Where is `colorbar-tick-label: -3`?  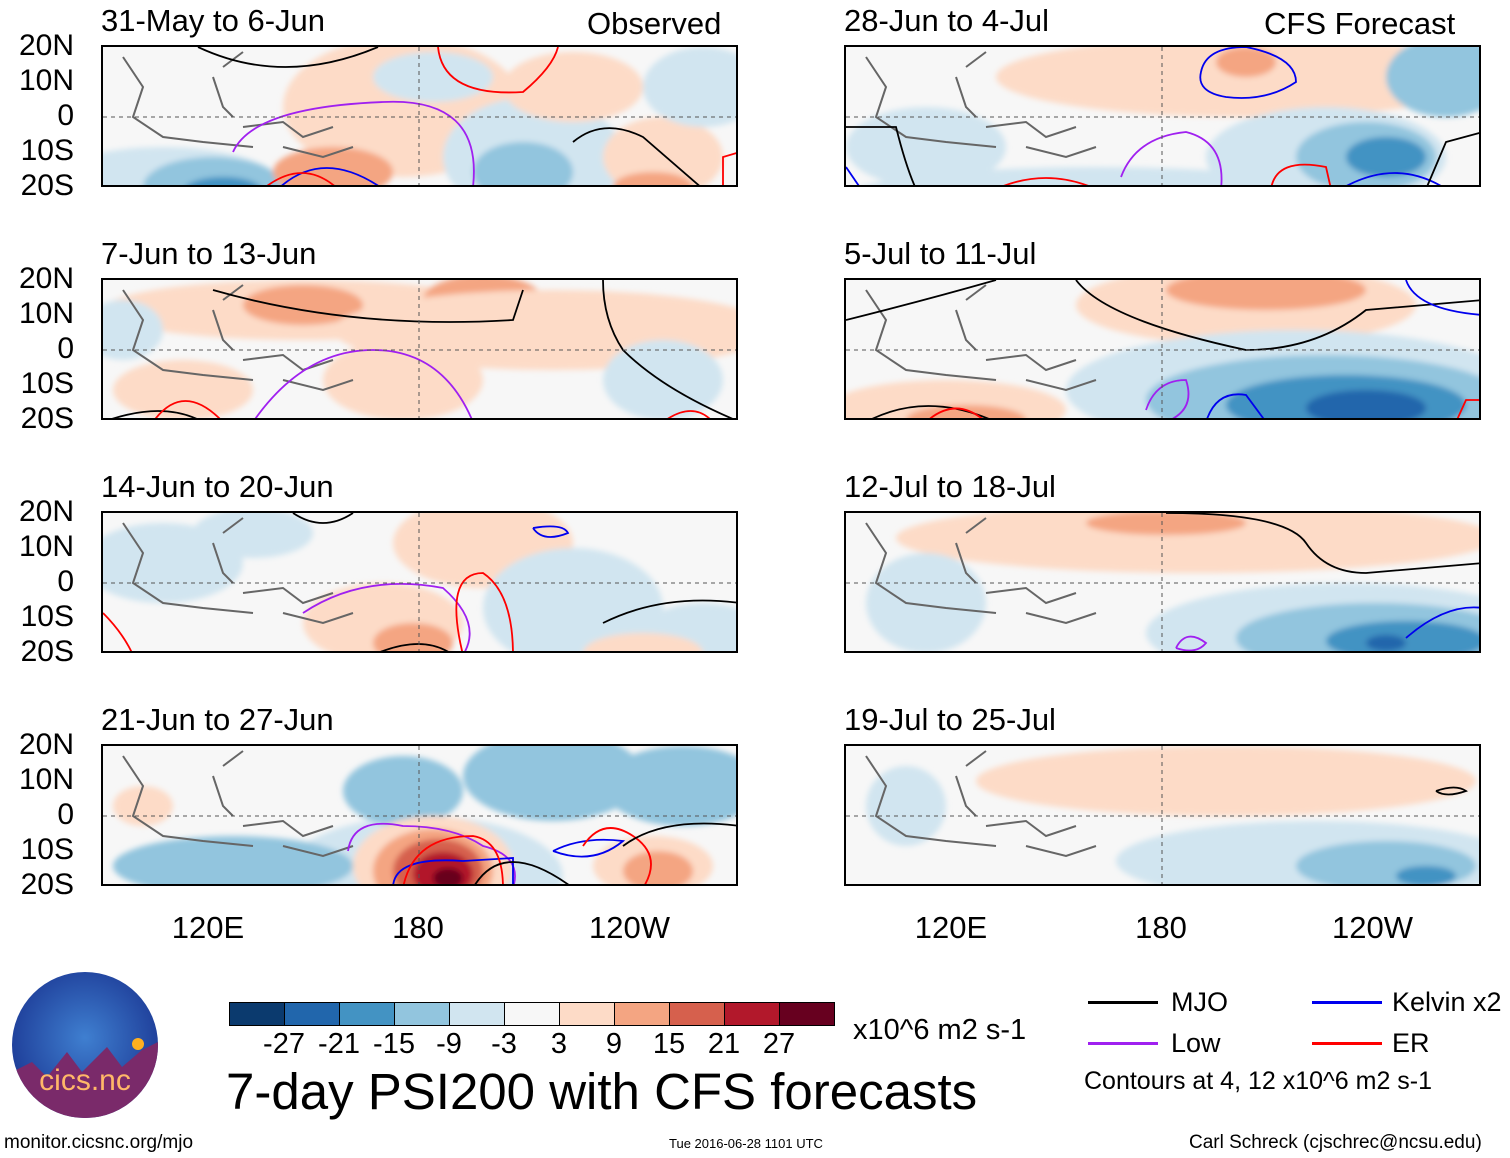 colorbar-tick-label: -3 is located at coordinates (504, 1044).